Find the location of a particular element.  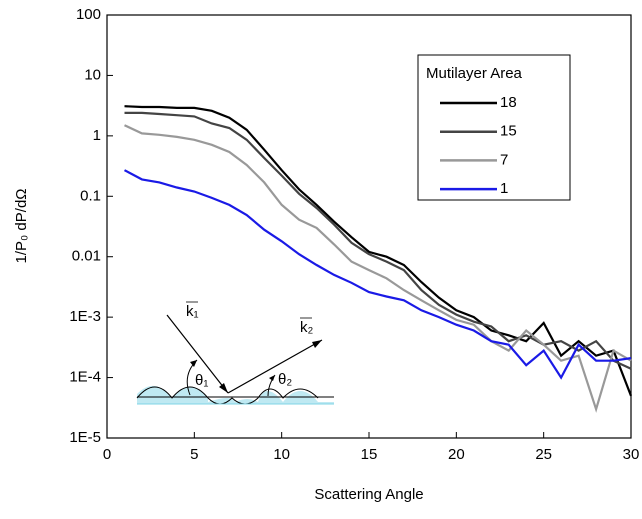

legend-label: 15 is located at coordinates (508, 131).